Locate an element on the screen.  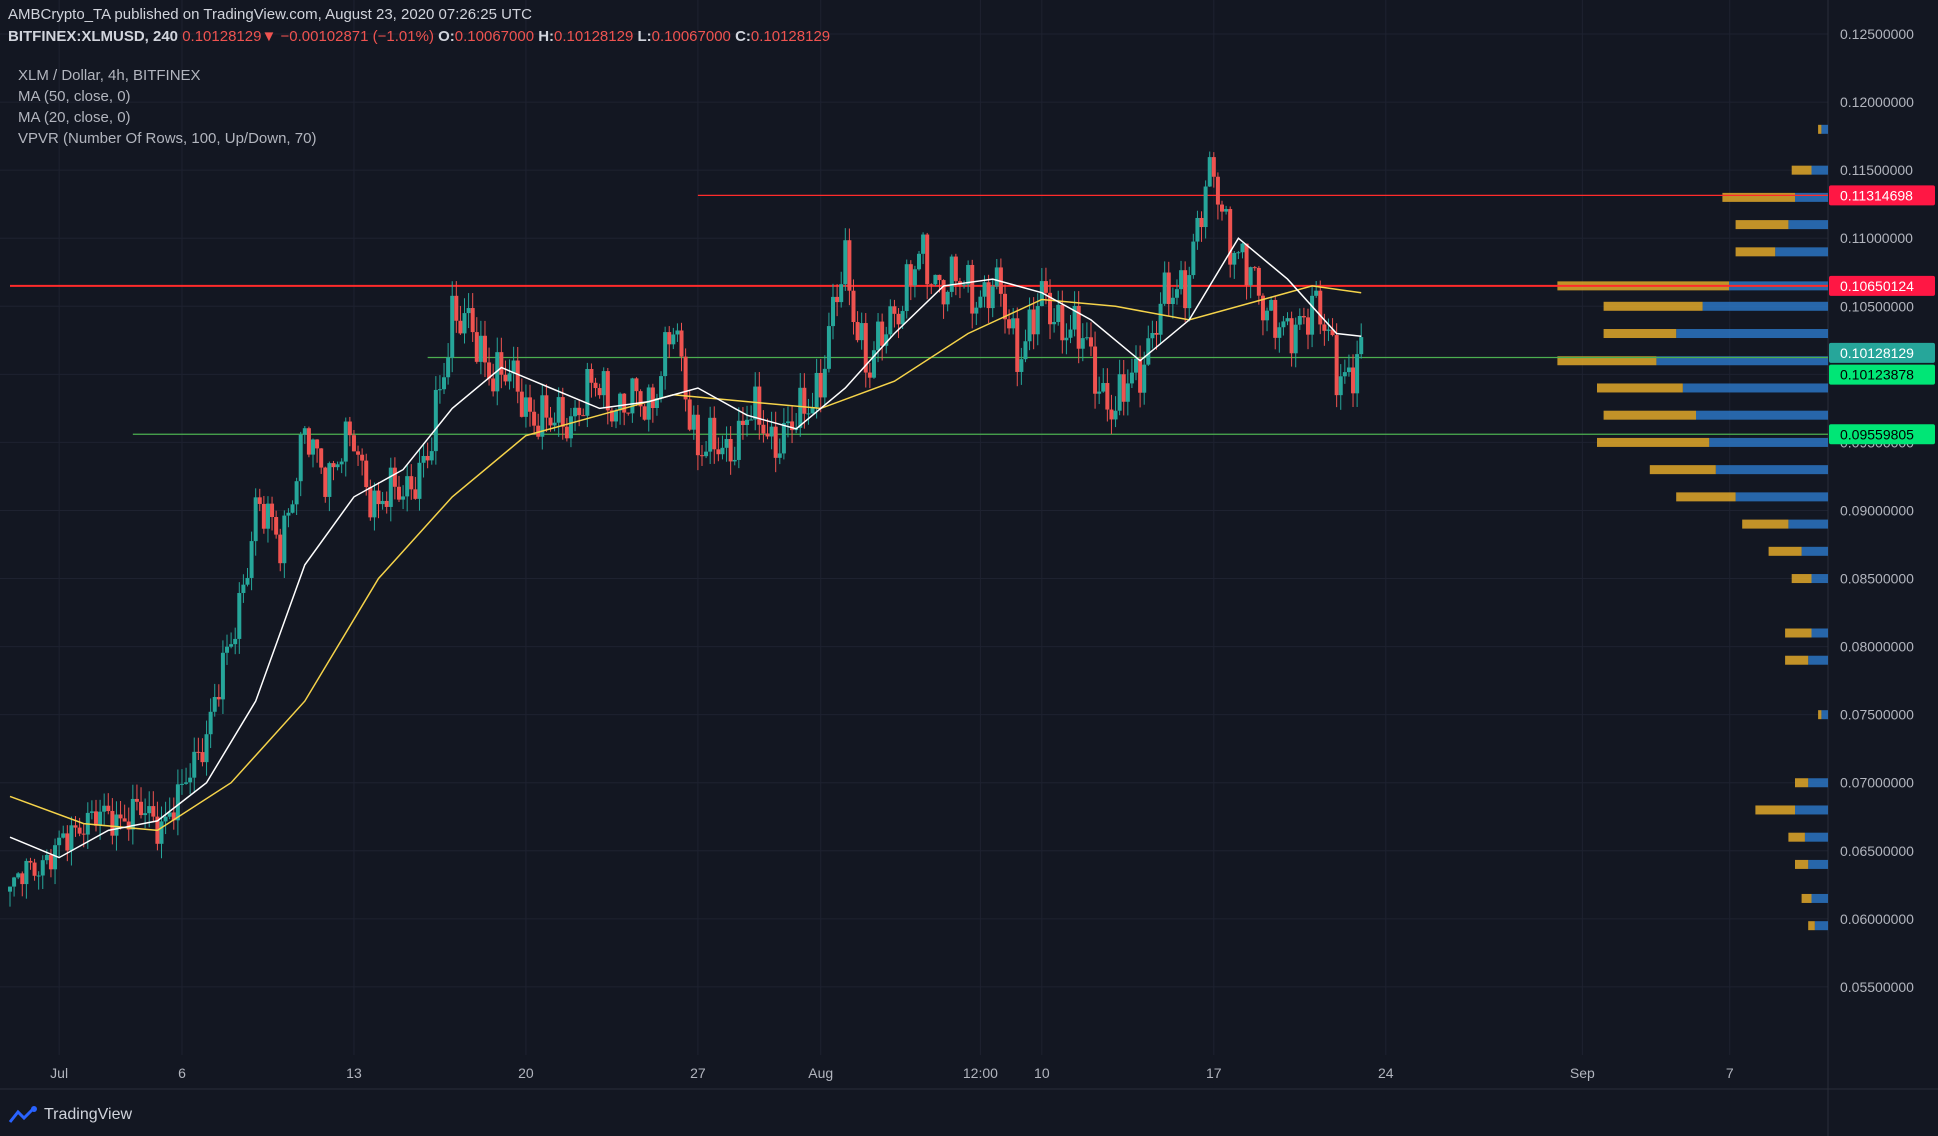
y-tick-label: 0.10500000 is located at coordinates (1877, 306).